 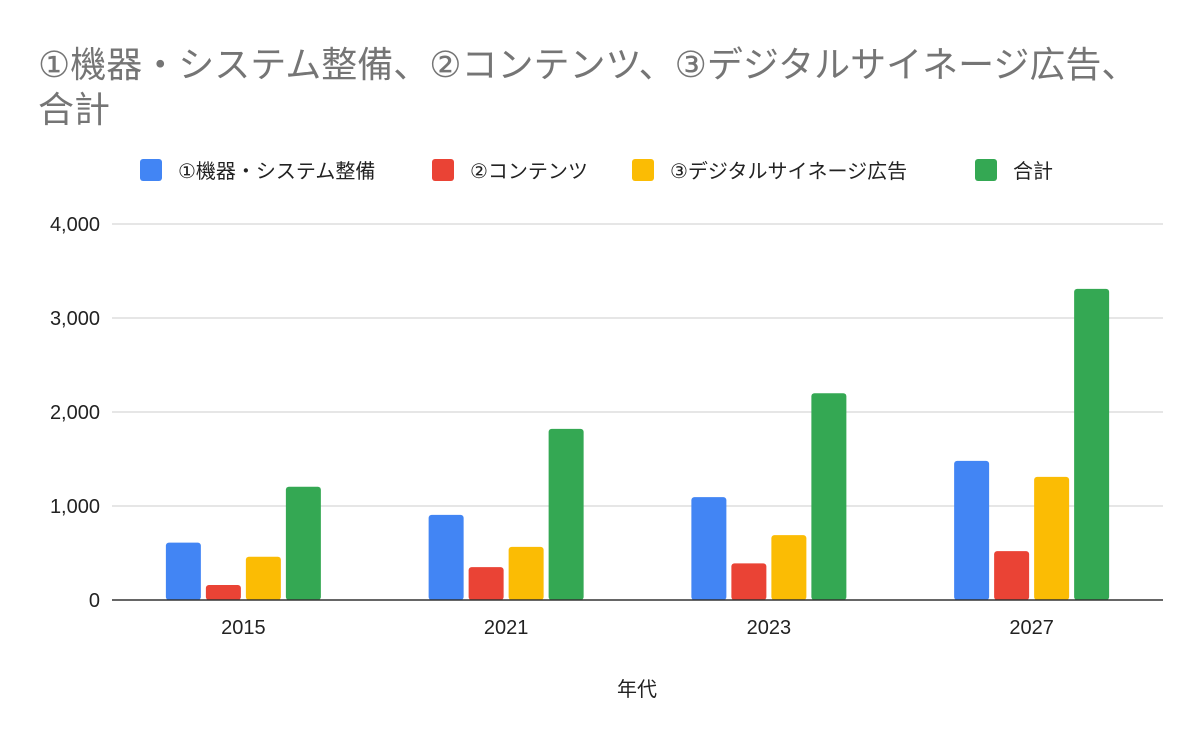 I want to click on bar-3-2021, so click(x=526, y=573).